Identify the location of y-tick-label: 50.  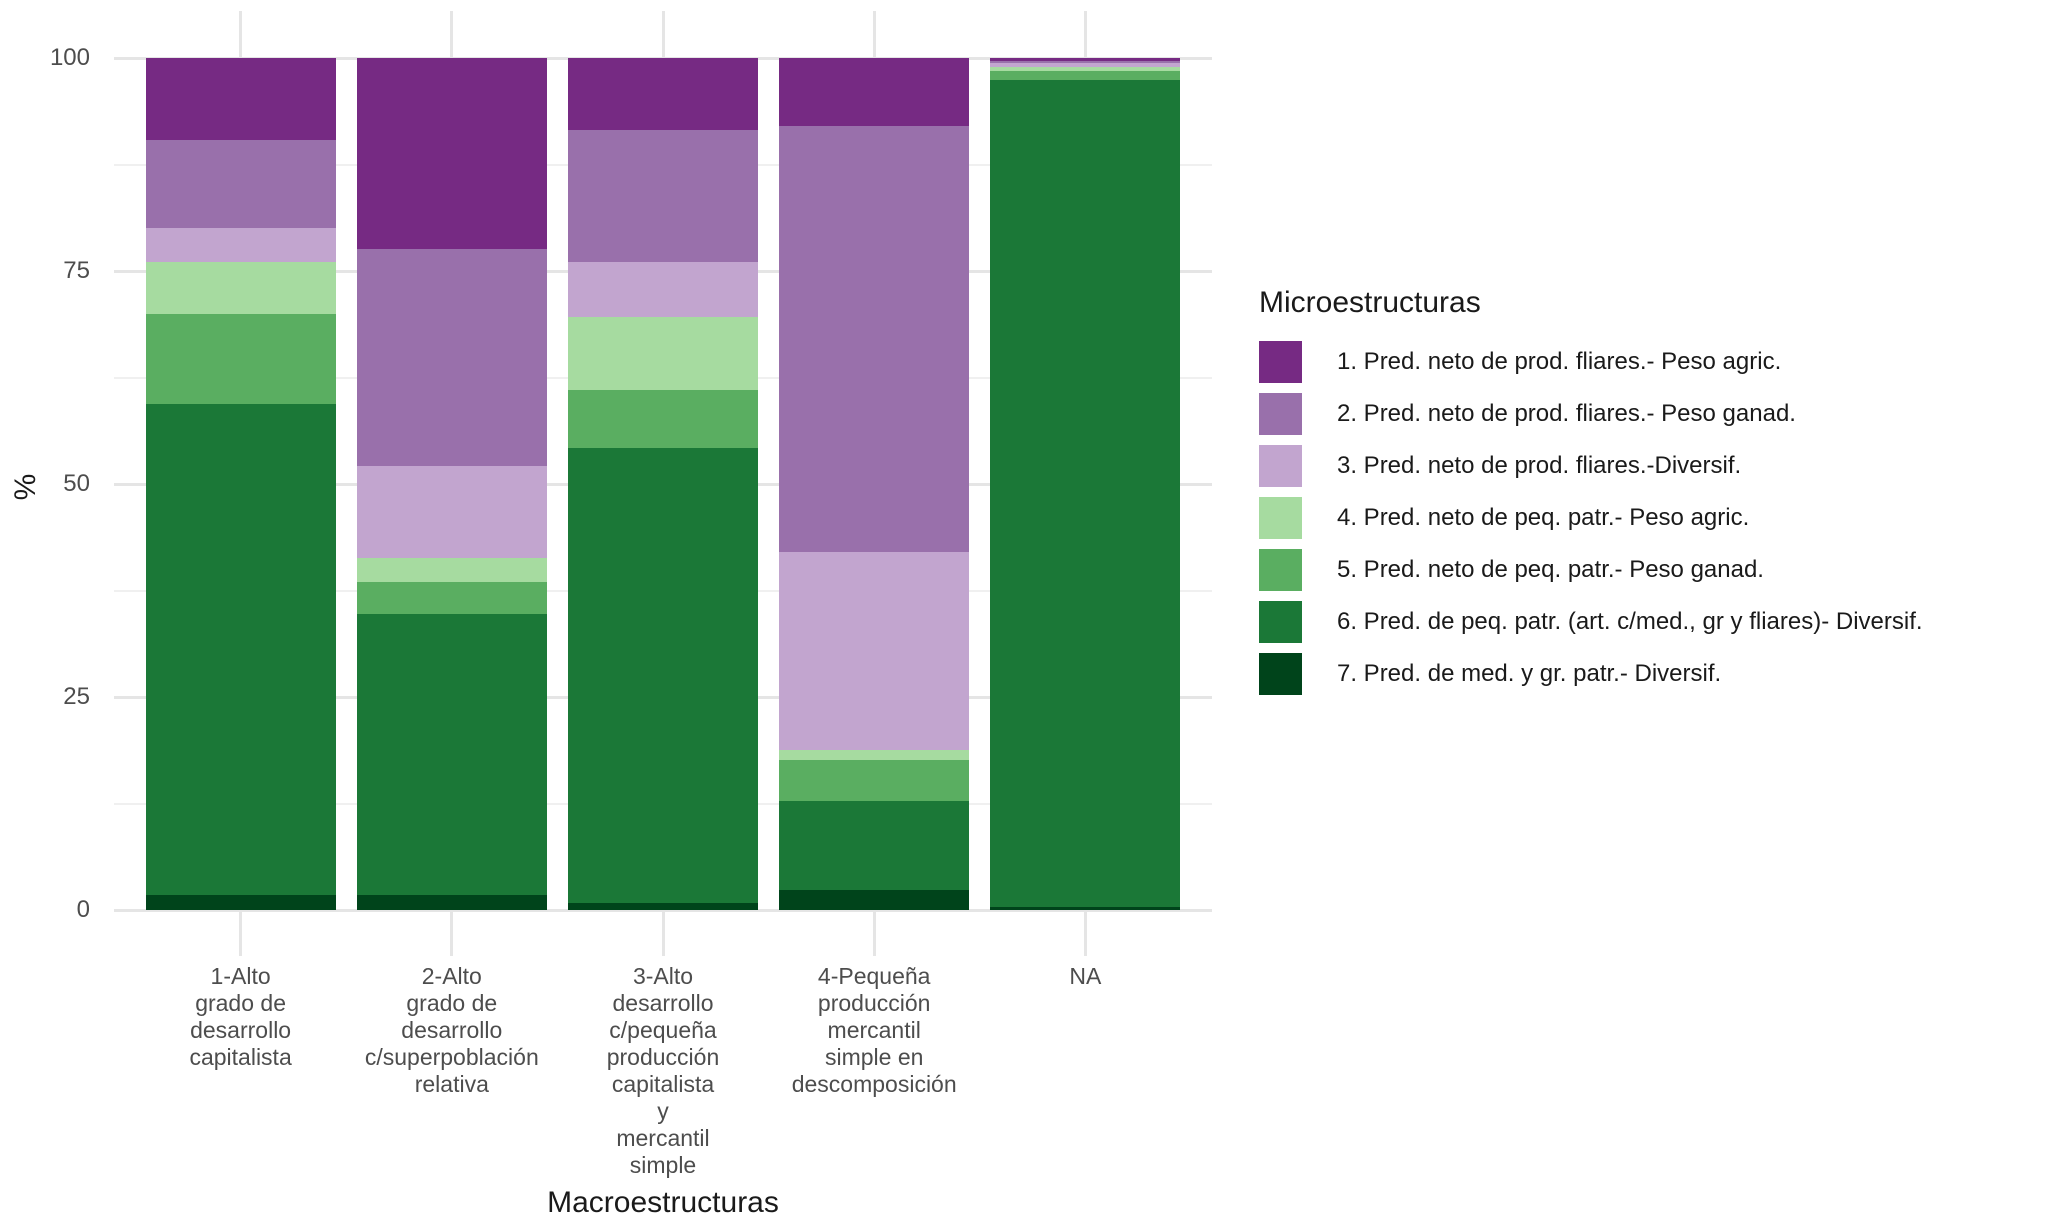
(76, 483).